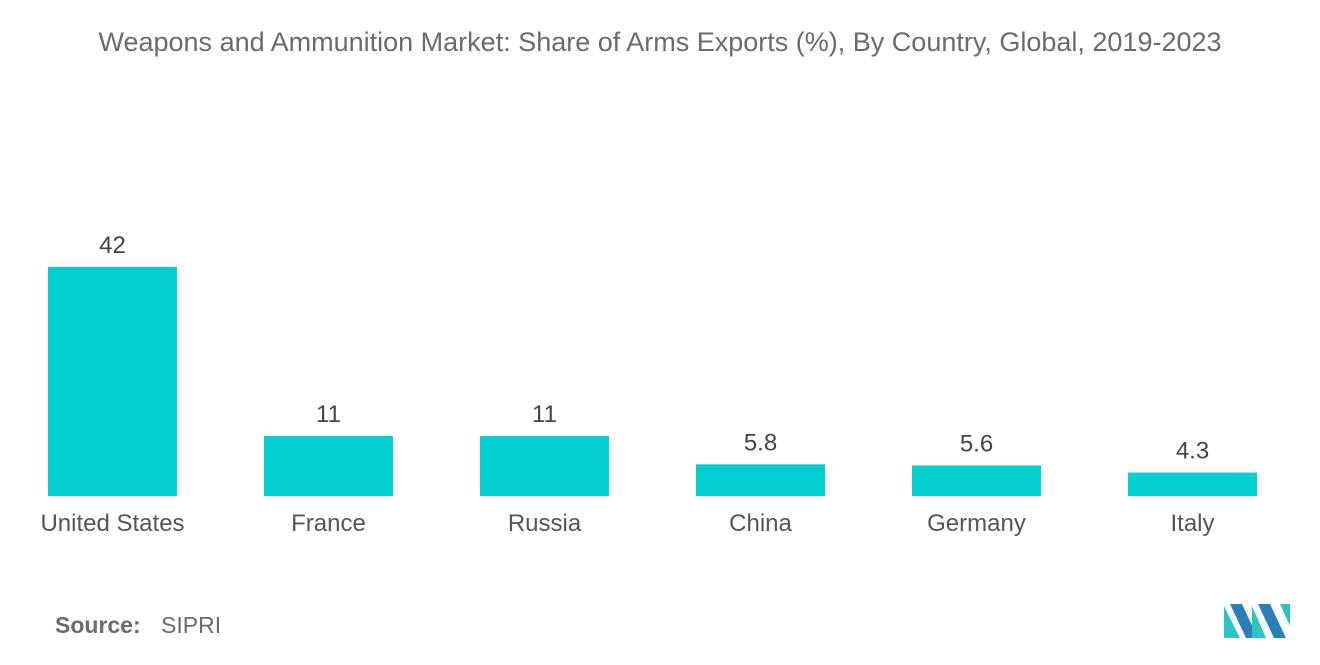  What do you see at coordinates (328, 523) in the screenshot?
I see `x-tick-label: France` at bounding box center [328, 523].